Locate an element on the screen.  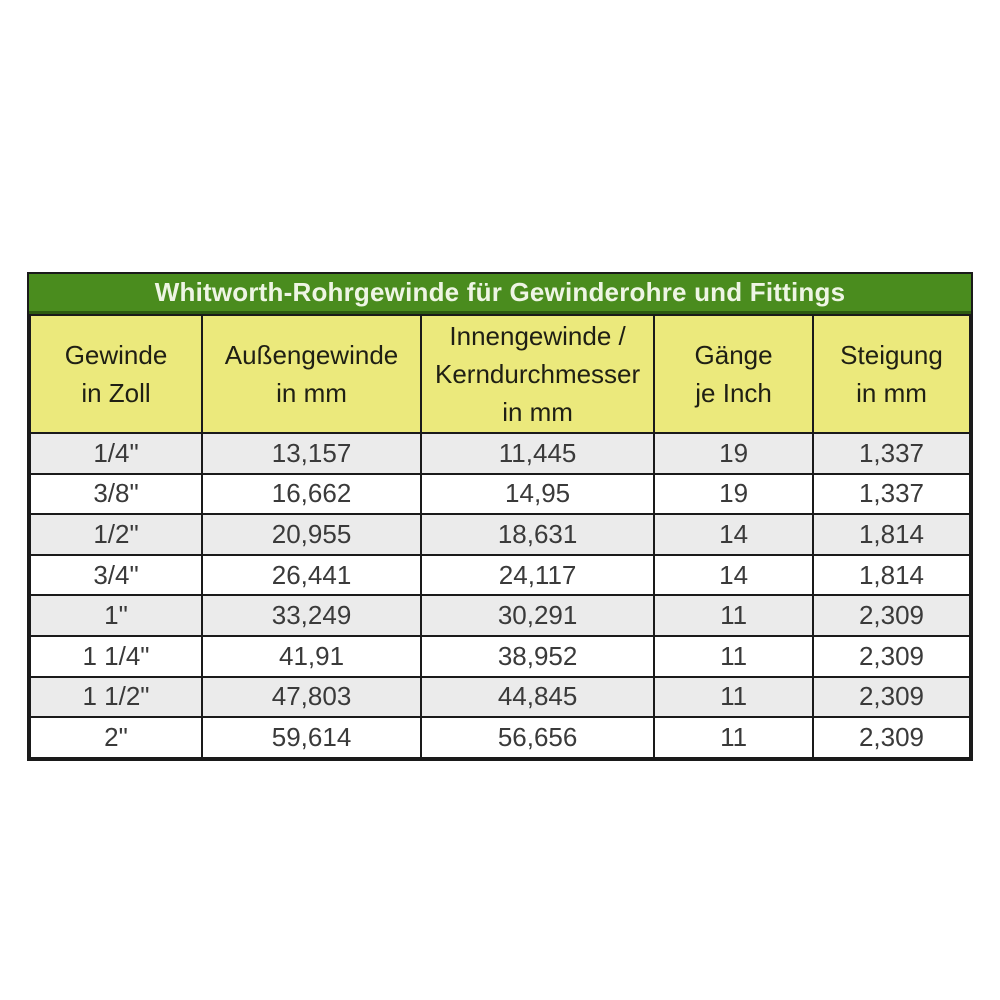
table-row: 1/2" 20,955 18,631 14 1,814 is located at coordinates (499, 534).